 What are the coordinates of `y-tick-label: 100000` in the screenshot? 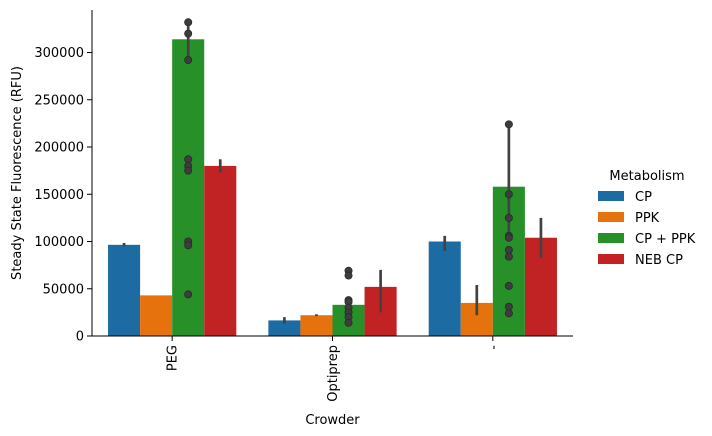 It's located at (59, 242).